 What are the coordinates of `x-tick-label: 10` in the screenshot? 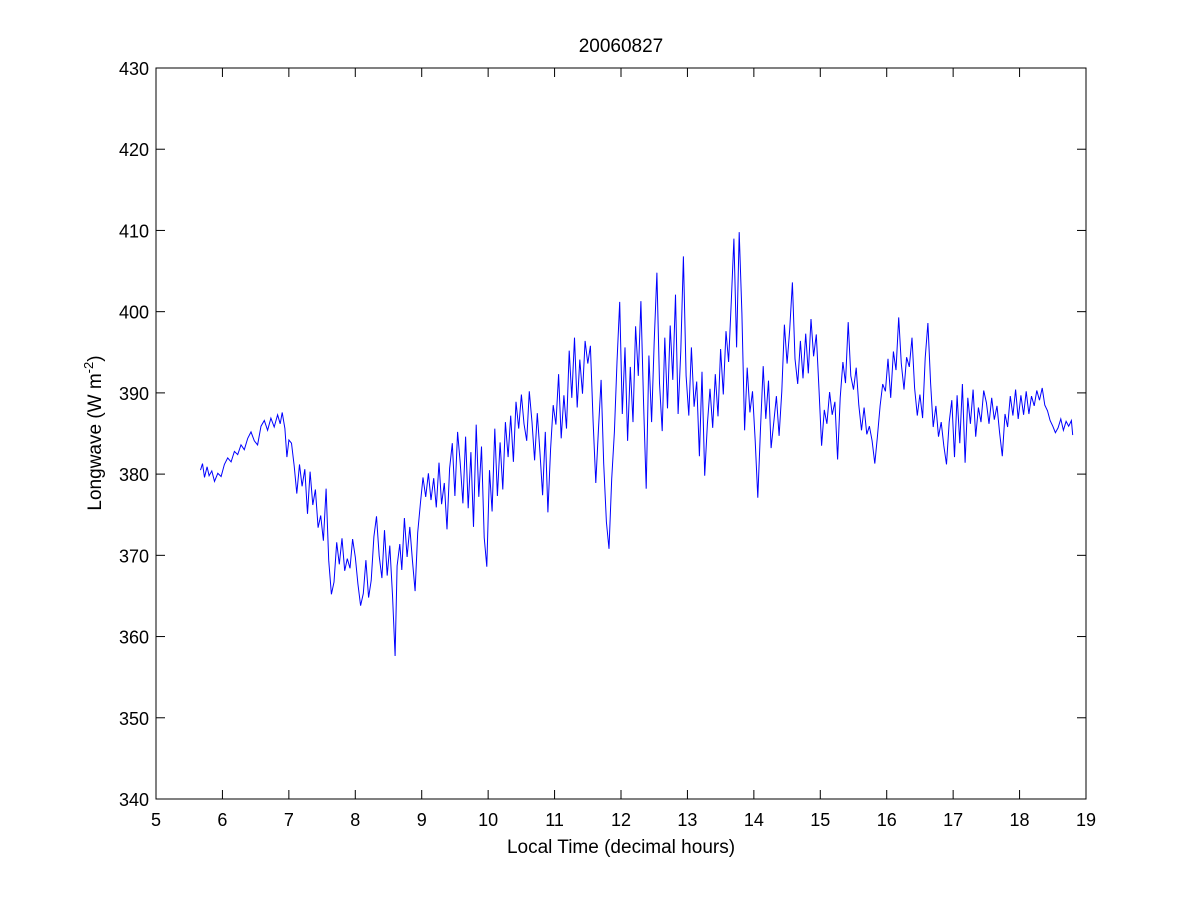 It's located at (488, 820).